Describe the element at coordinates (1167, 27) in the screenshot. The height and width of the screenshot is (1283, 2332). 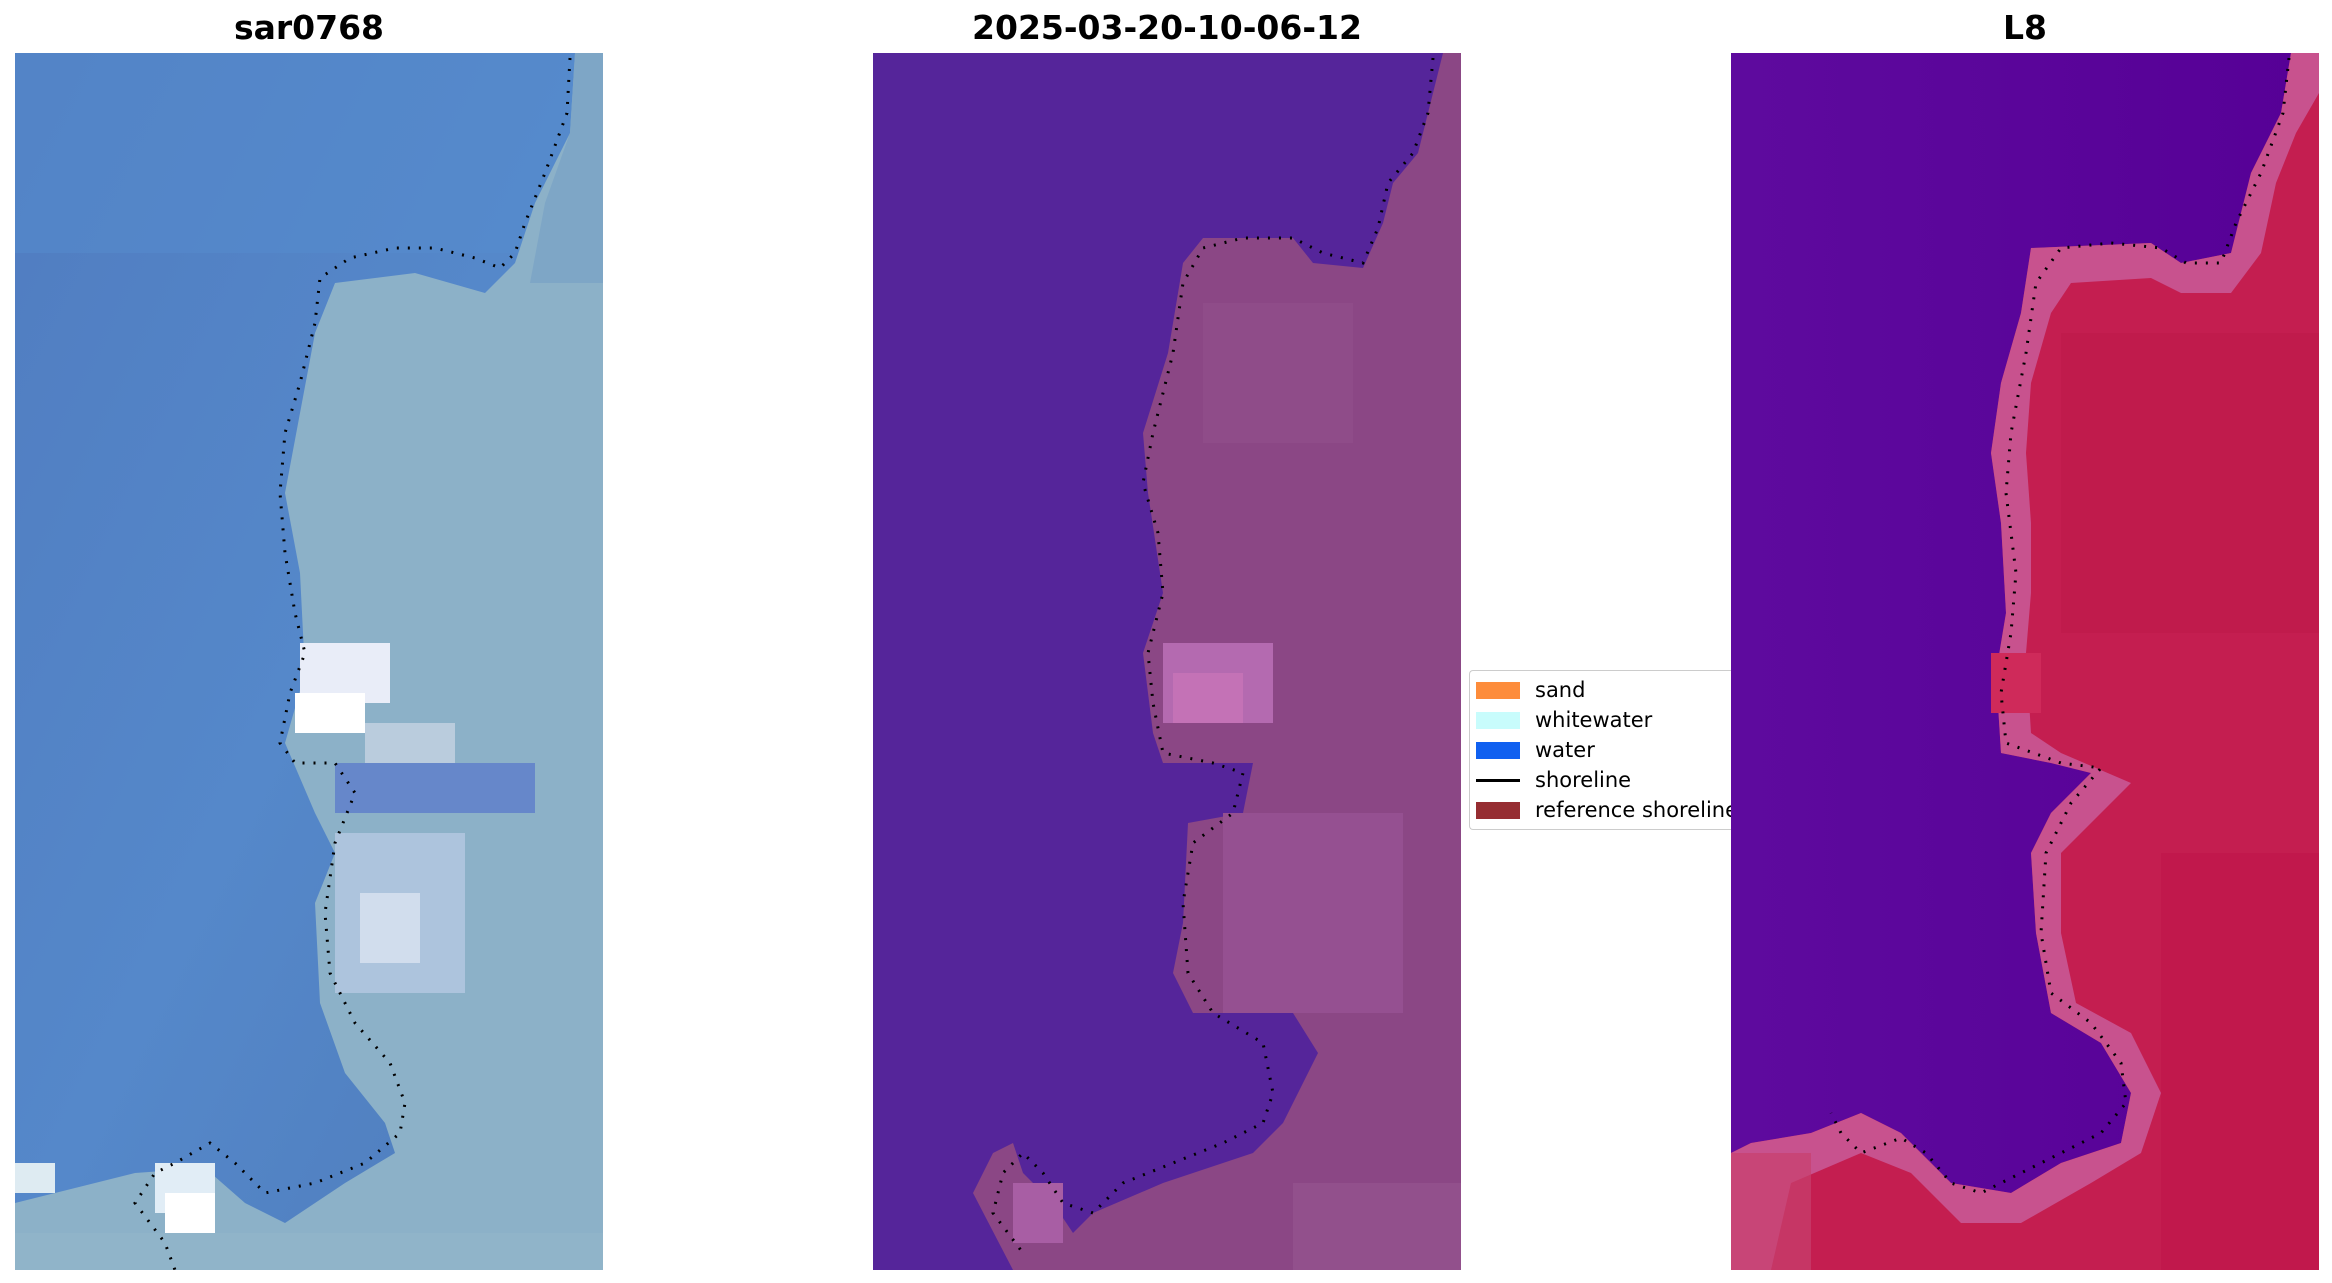
I see `panel-title-middle: 2025-03-20-10-06-12` at that location.